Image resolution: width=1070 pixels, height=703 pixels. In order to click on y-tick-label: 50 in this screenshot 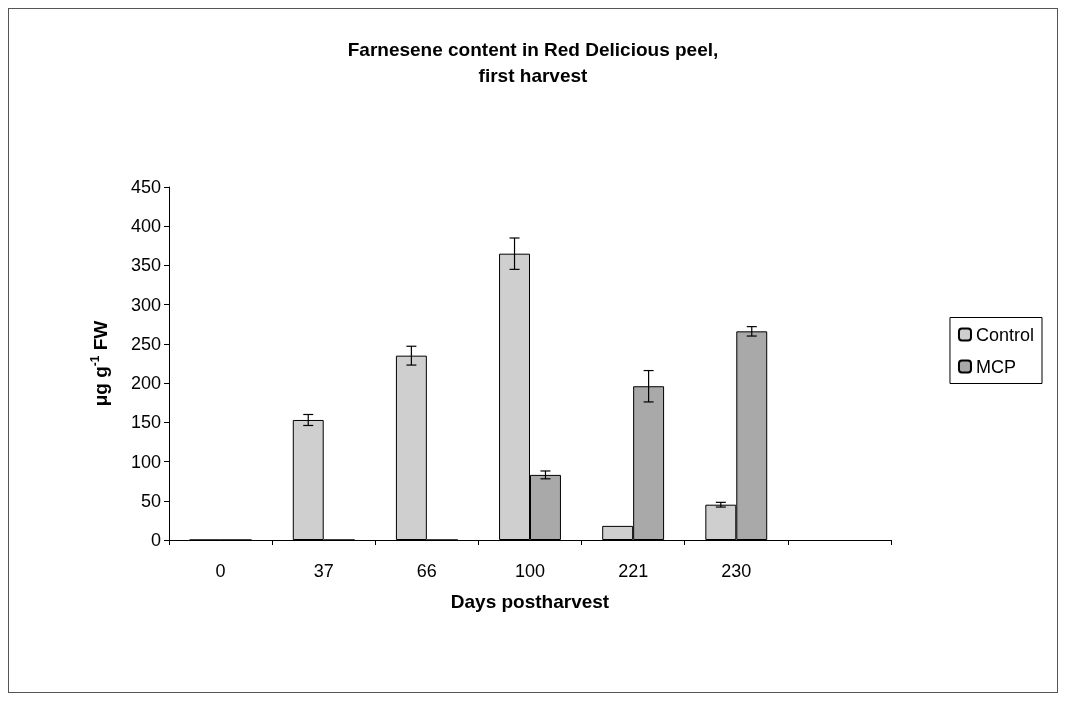, I will do `click(150, 500)`.